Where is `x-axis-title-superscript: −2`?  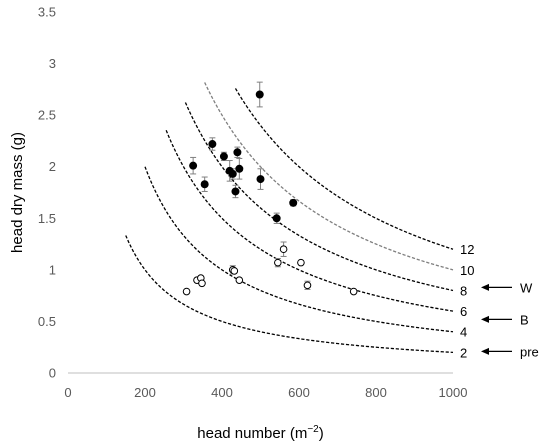 x-axis-title-superscript: −2 is located at coordinates (313, 429).